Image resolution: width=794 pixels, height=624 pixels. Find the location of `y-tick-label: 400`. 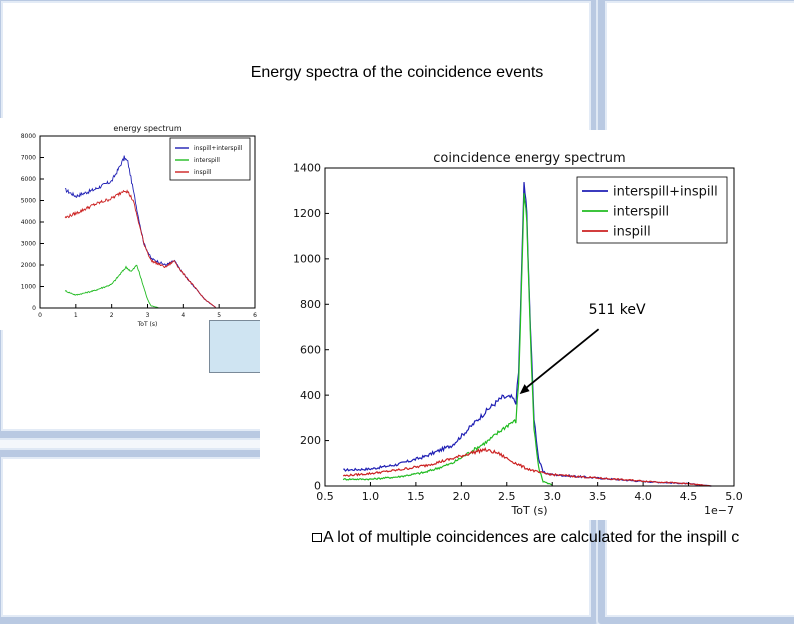

y-tick-label: 400 is located at coordinates (310, 395).